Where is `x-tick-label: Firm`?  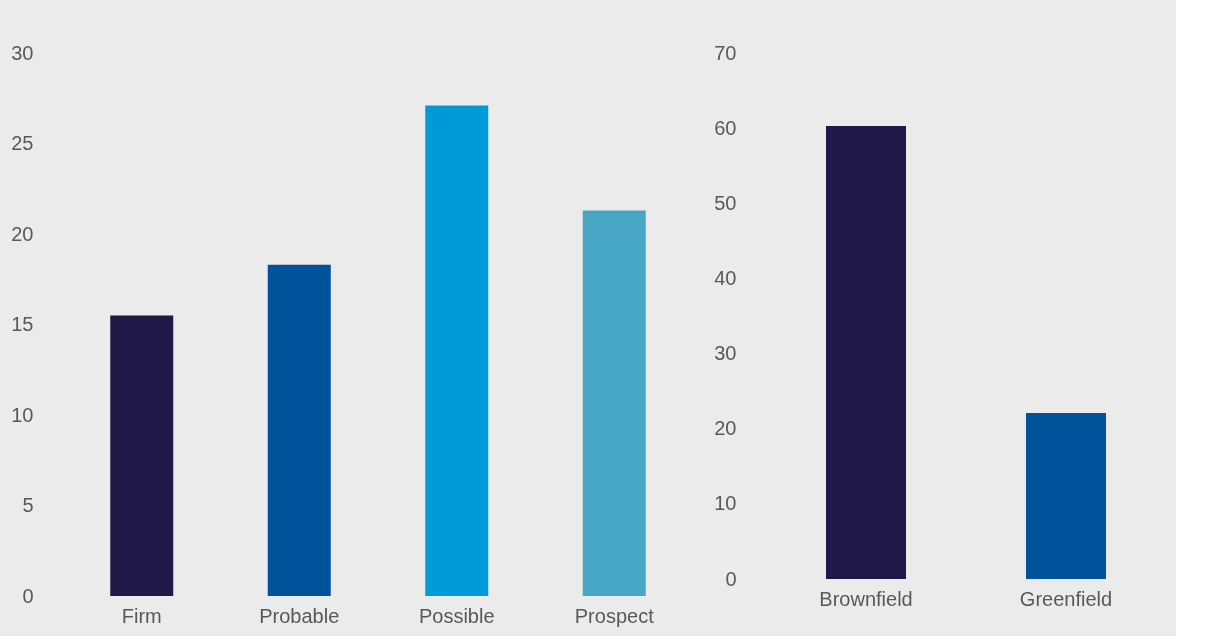
x-tick-label: Firm is located at coordinates (141, 615).